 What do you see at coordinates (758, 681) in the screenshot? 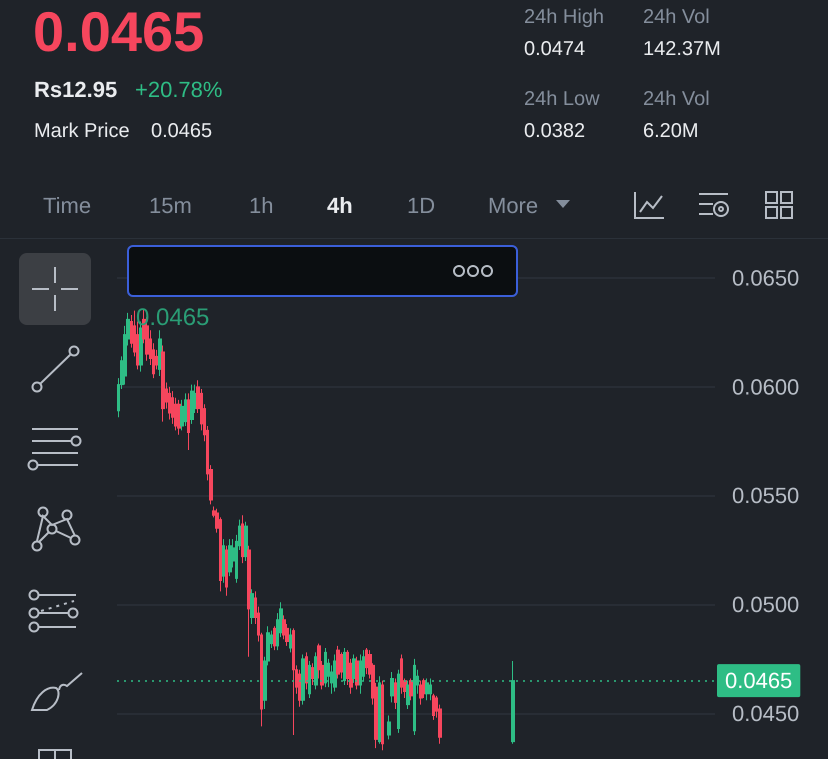
I see `ref-line-label: 0.0465` at bounding box center [758, 681].